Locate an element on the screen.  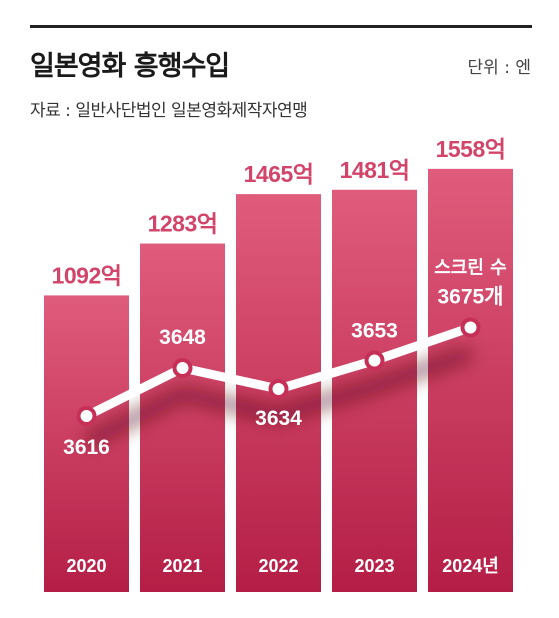
bar-value-label: 1481억 is located at coordinates (375, 170).